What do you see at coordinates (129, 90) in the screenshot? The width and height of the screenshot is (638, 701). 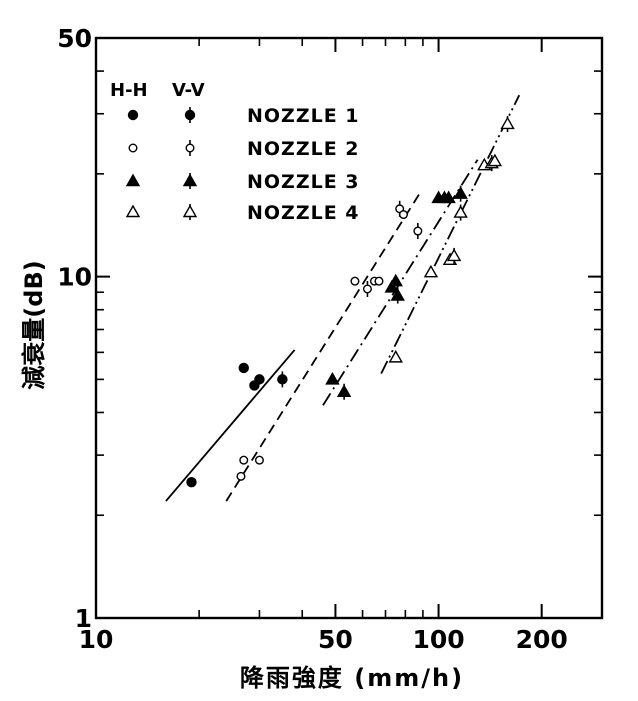 I see `legend-header-hh: H-H` at bounding box center [129, 90].